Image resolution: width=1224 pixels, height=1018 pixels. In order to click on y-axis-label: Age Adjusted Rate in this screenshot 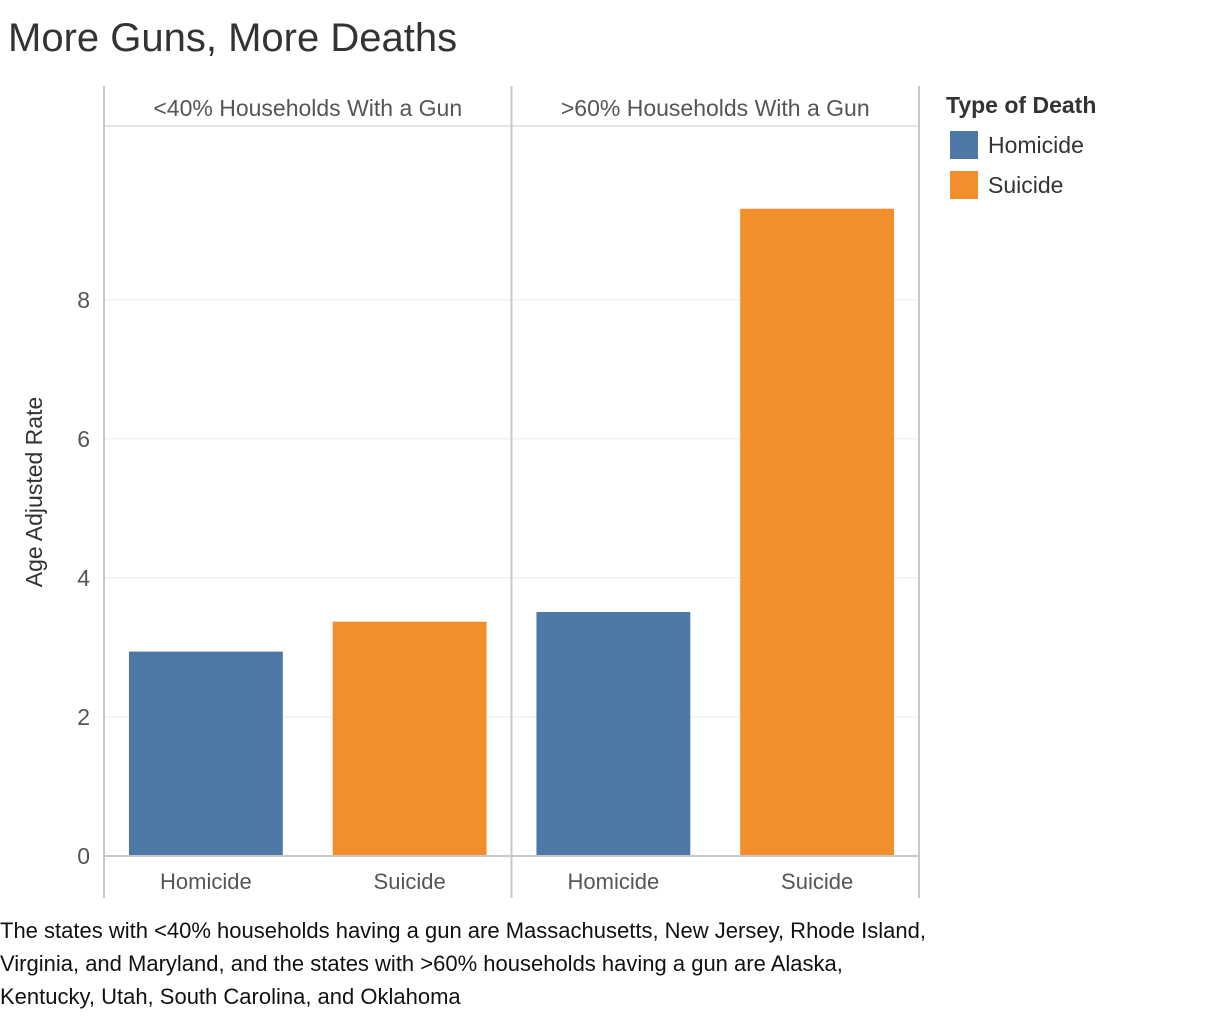, I will do `click(34, 492)`.